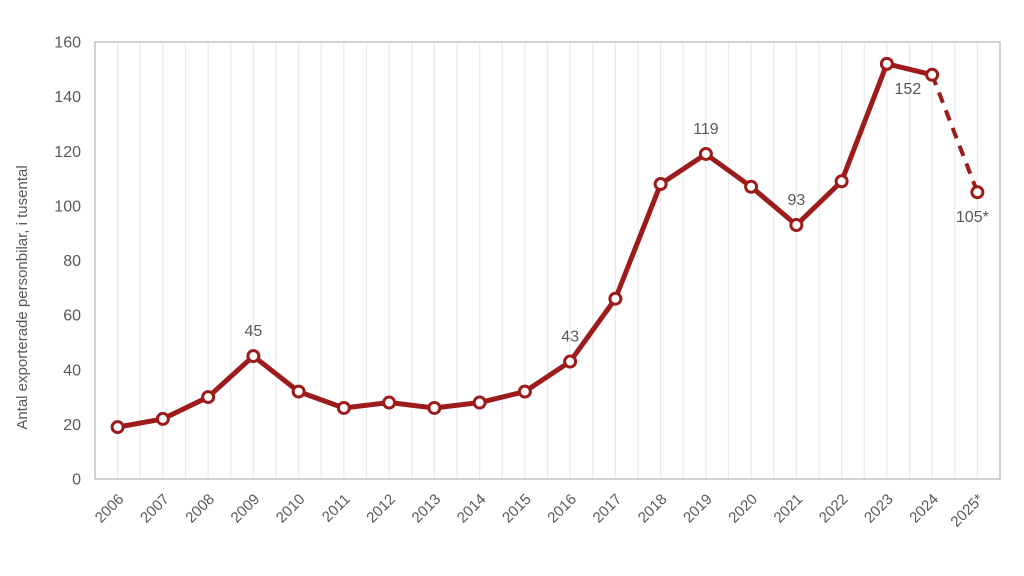  What do you see at coordinates (72, 425) in the screenshot?
I see `y-tick-label: 20` at bounding box center [72, 425].